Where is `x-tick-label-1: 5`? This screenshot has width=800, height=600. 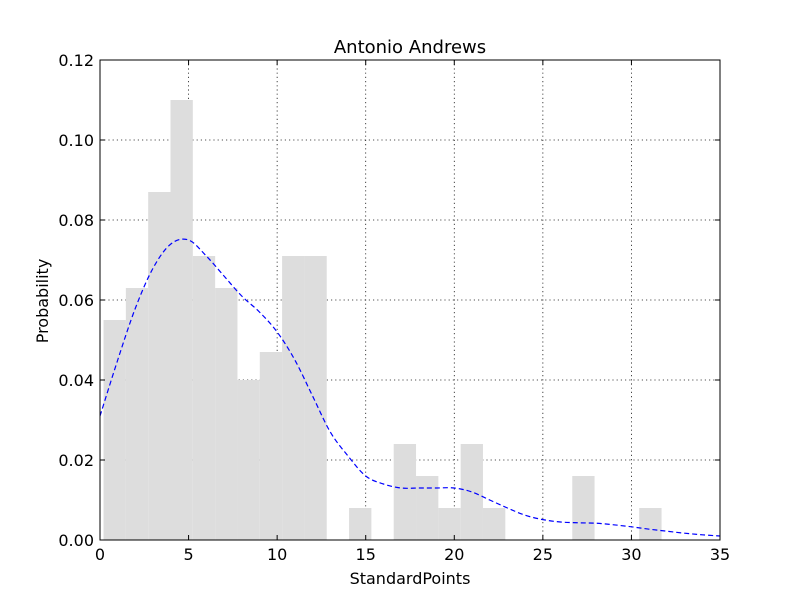
x-tick-label-1: 5 is located at coordinates (188, 554).